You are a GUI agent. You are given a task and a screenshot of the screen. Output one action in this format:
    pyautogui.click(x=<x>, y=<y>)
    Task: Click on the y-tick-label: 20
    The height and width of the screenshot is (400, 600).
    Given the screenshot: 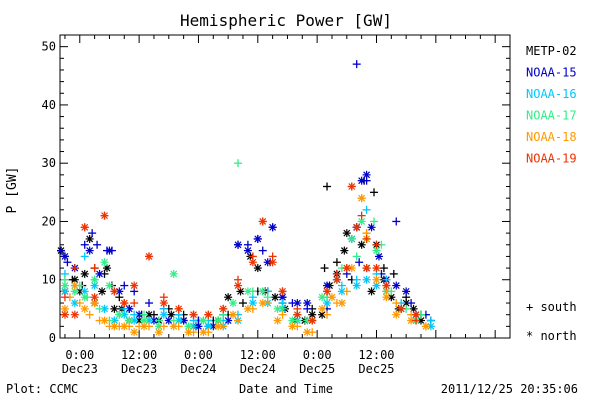 What is the action you would take?
    pyautogui.click(x=49, y=221)
    